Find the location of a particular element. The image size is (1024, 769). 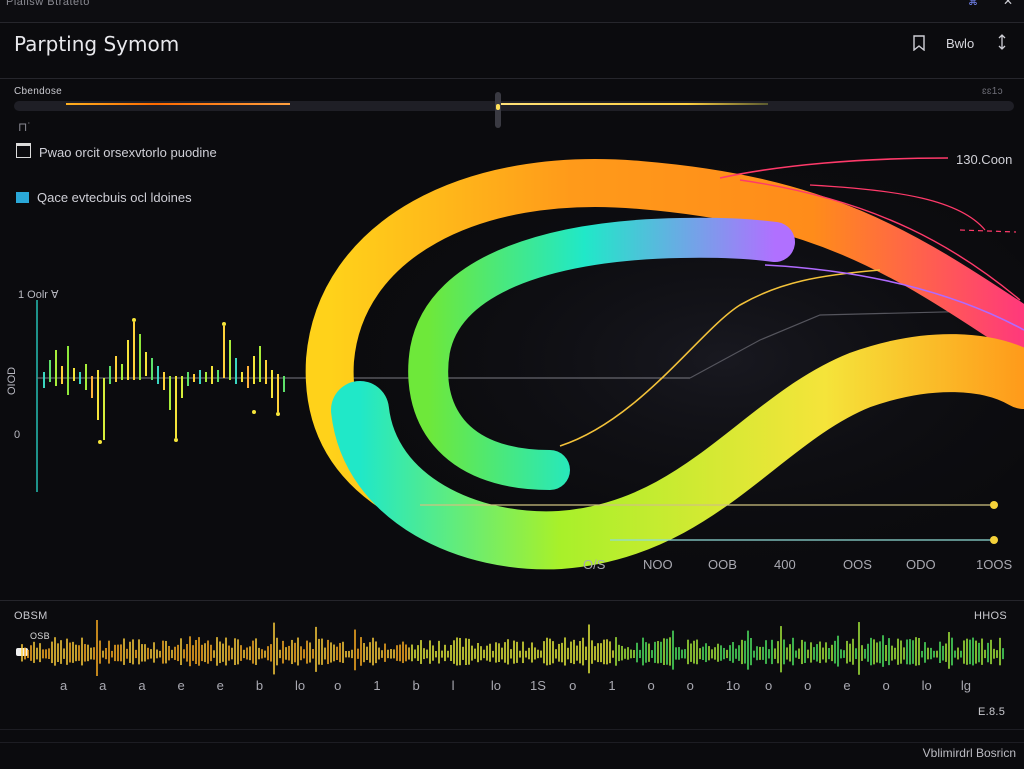

legend-row-1: Pwao orcit orsexvtorlo puodine is located at coordinates (116, 151).